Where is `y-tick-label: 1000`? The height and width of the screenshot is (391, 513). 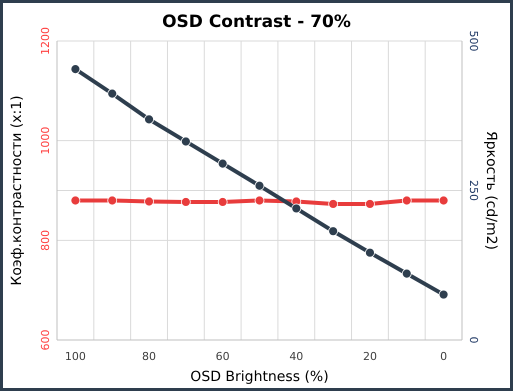
y-tick-label: 1000 is located at coordinates (45, 140).